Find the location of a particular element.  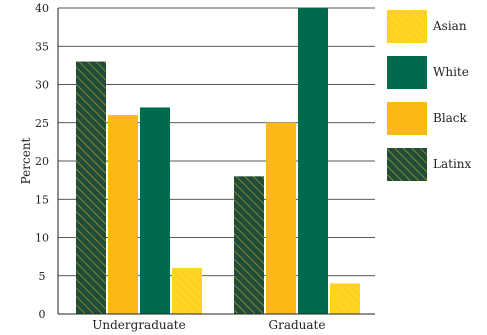

y-tick-label: 40 is located at coordinates (42, 8).